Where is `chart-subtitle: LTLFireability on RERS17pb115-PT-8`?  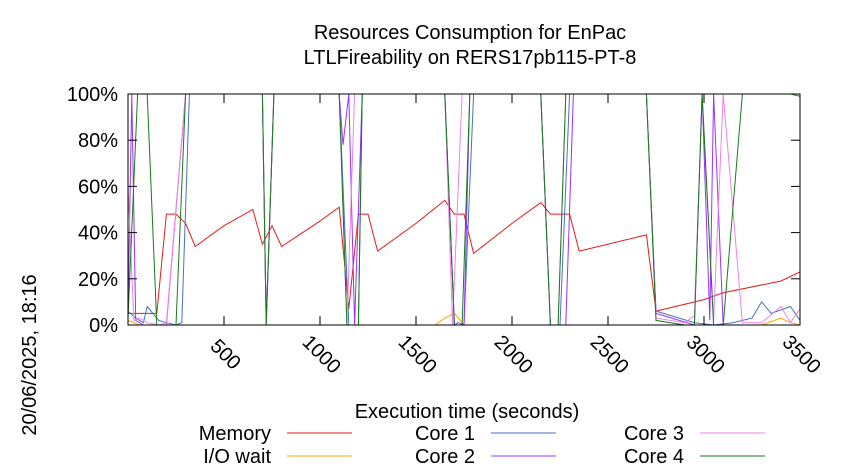
chart-subtitle: LTLFireability on RERS17pb115-PT-8 is located at coordinates (470, 58).